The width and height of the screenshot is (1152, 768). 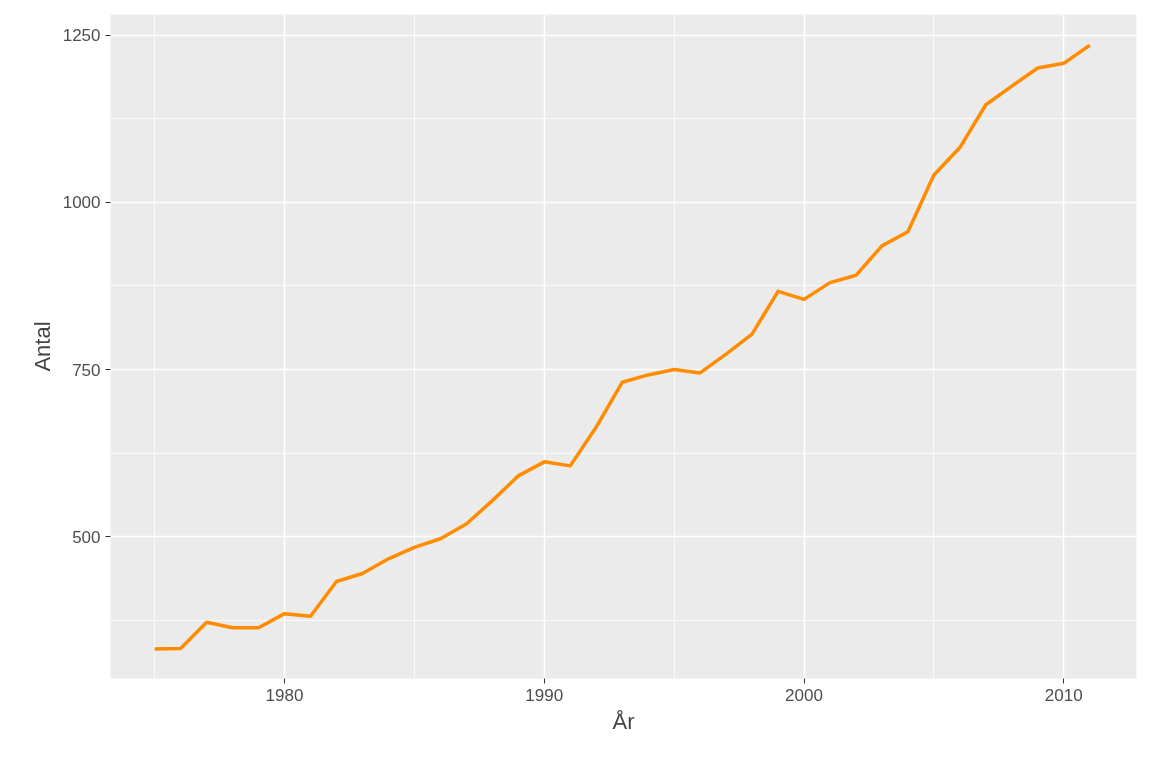 I want to click on y-tick-label: 1250, so click(x=81, y=36).